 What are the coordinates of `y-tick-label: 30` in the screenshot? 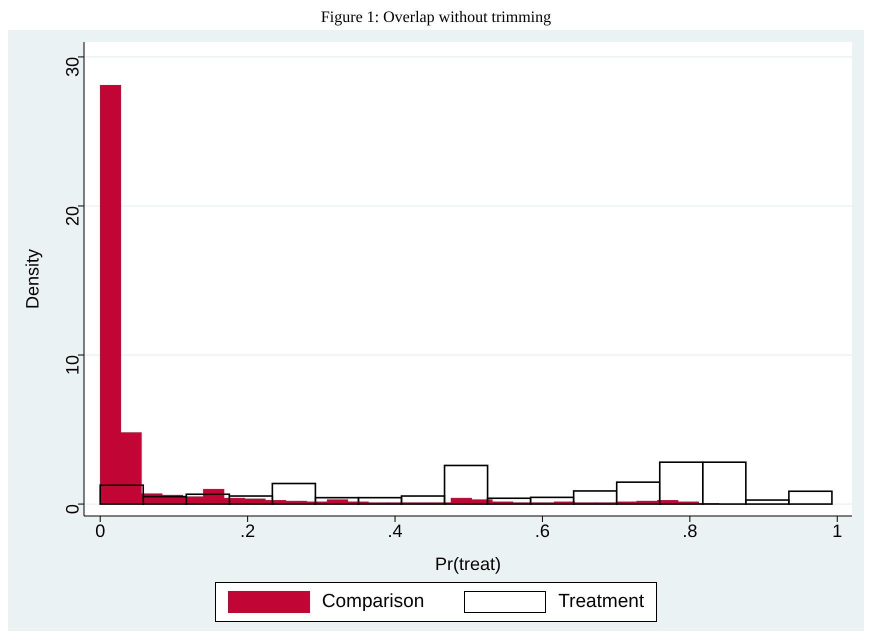 It's located at (72, 66).